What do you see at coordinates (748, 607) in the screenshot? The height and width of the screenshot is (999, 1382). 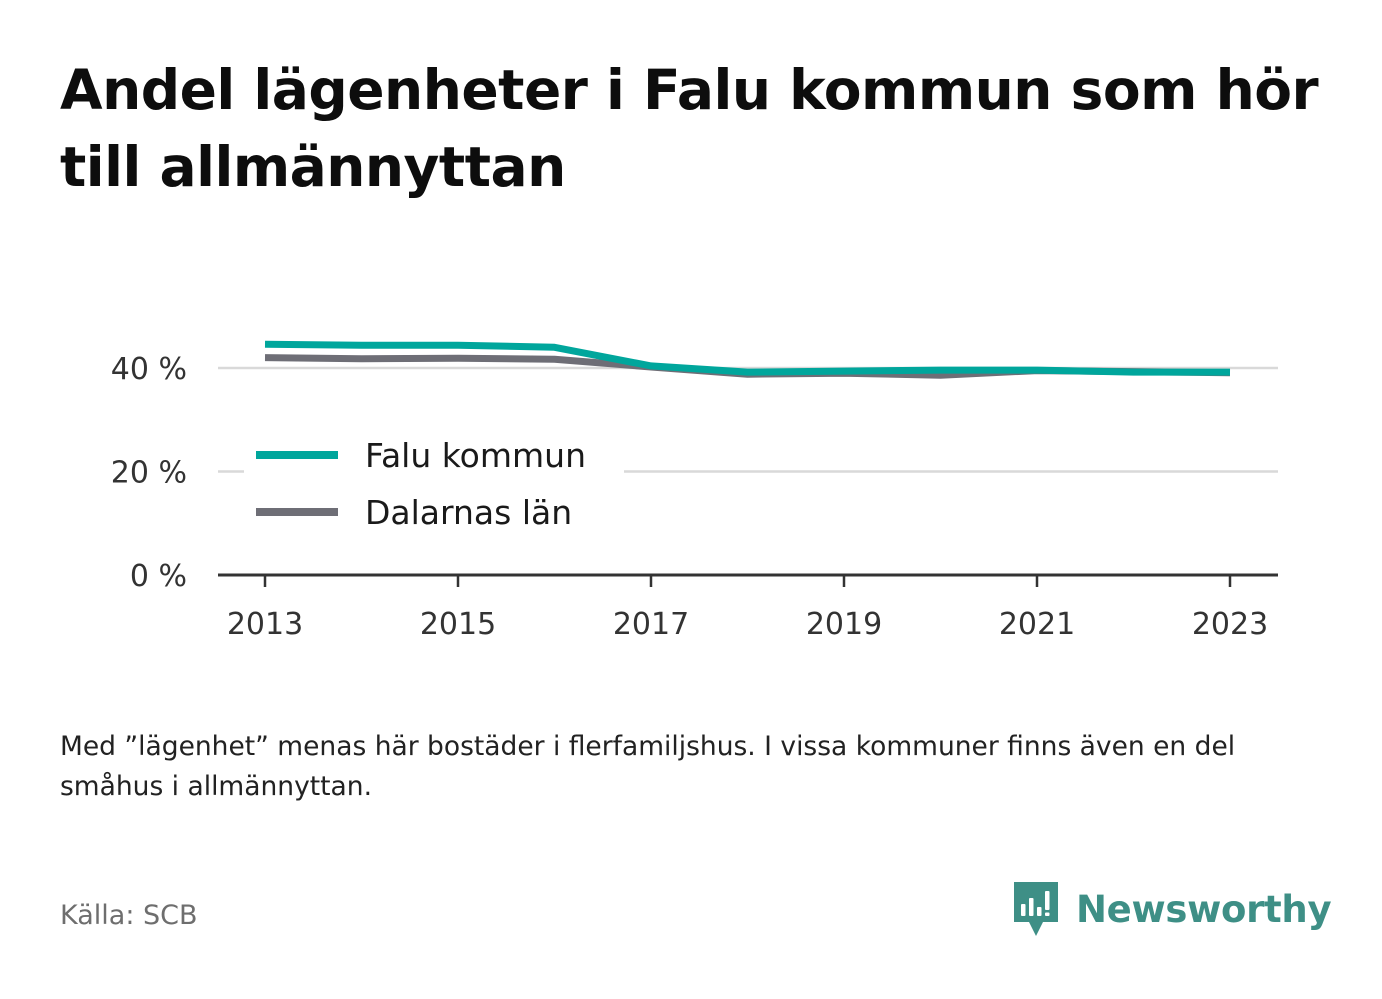 I see `x-axis: 2013 2015 2017 2019 2021 2023` at bounding box center [748, 607].